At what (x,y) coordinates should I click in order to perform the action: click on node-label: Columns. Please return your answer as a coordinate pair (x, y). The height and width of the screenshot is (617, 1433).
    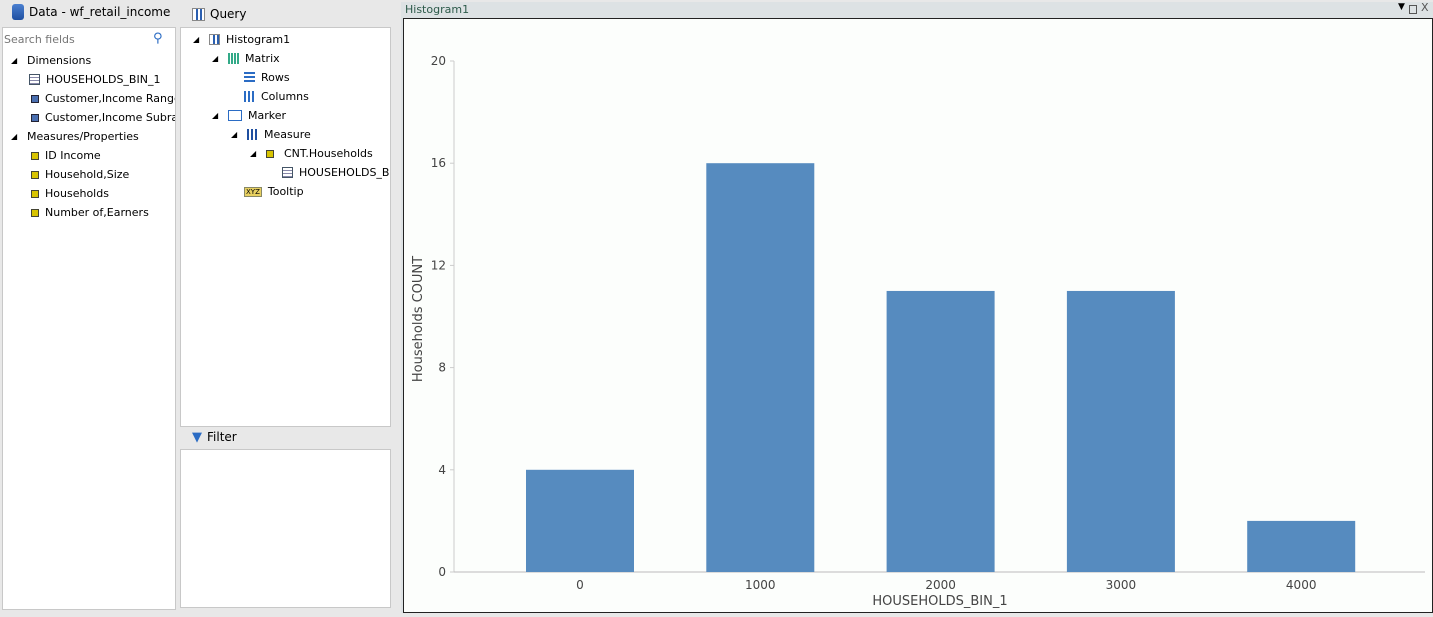
    Looking at the image, I should click on (285, 96).